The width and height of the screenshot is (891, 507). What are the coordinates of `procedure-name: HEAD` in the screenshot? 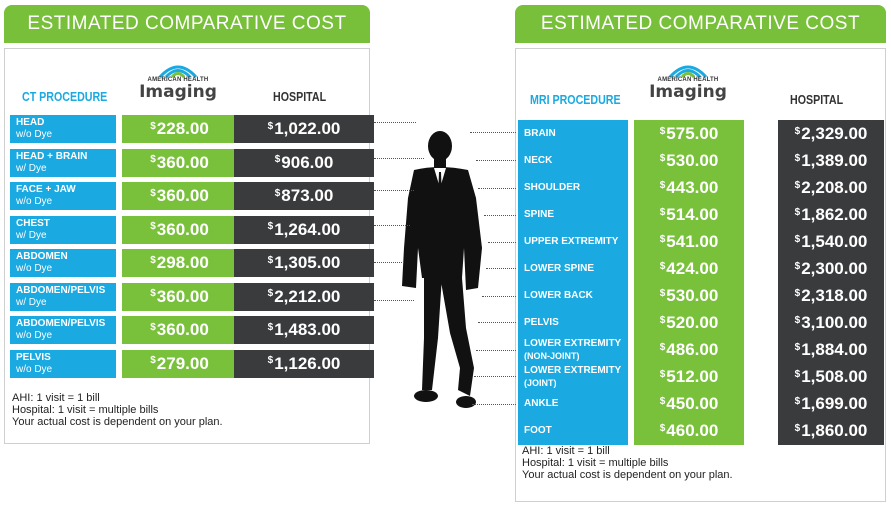 It's located at (30, 122).